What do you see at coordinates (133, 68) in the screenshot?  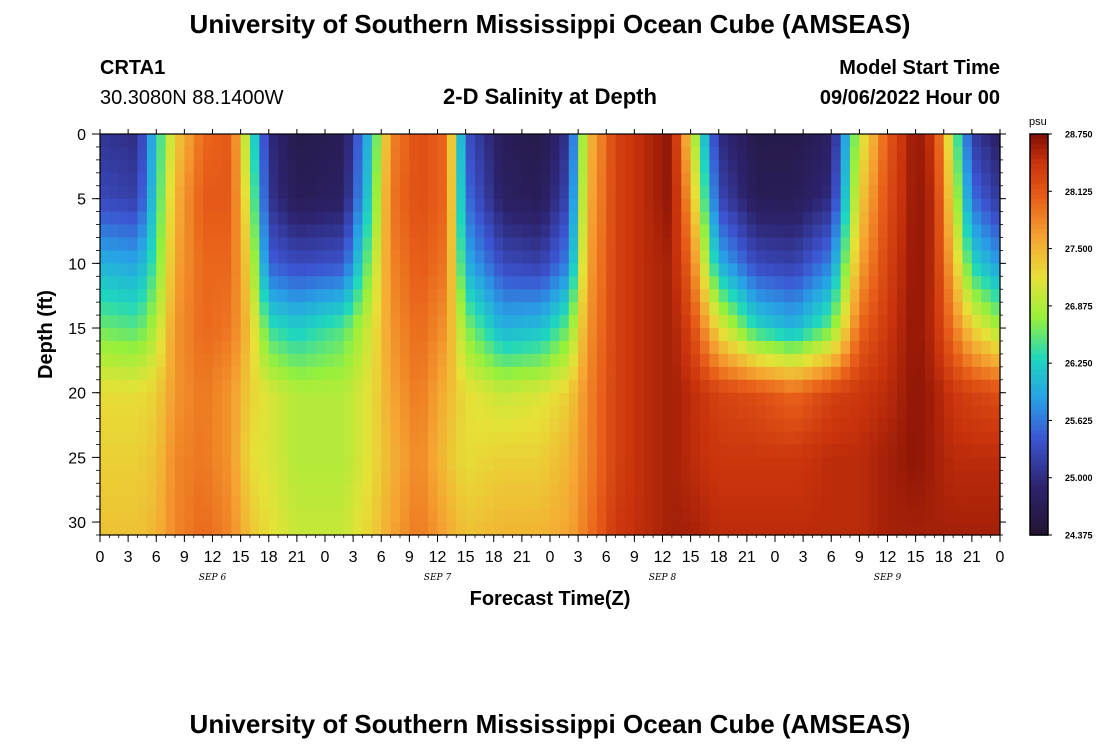 I see `station-name: CRTA1` at bounding box center [133, 68].